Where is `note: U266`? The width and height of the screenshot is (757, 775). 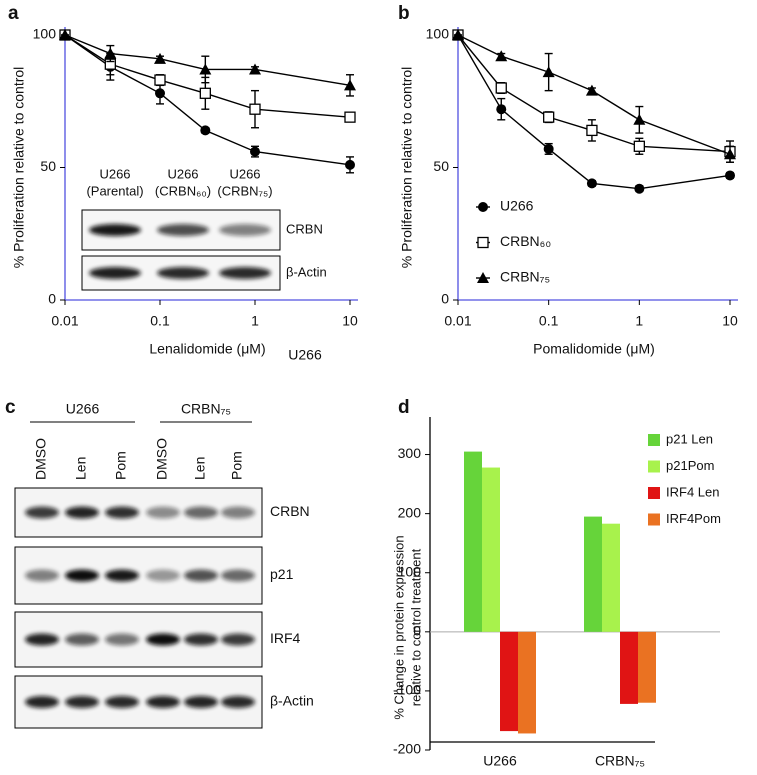 note: U266 is located at coordinates (305, 355).